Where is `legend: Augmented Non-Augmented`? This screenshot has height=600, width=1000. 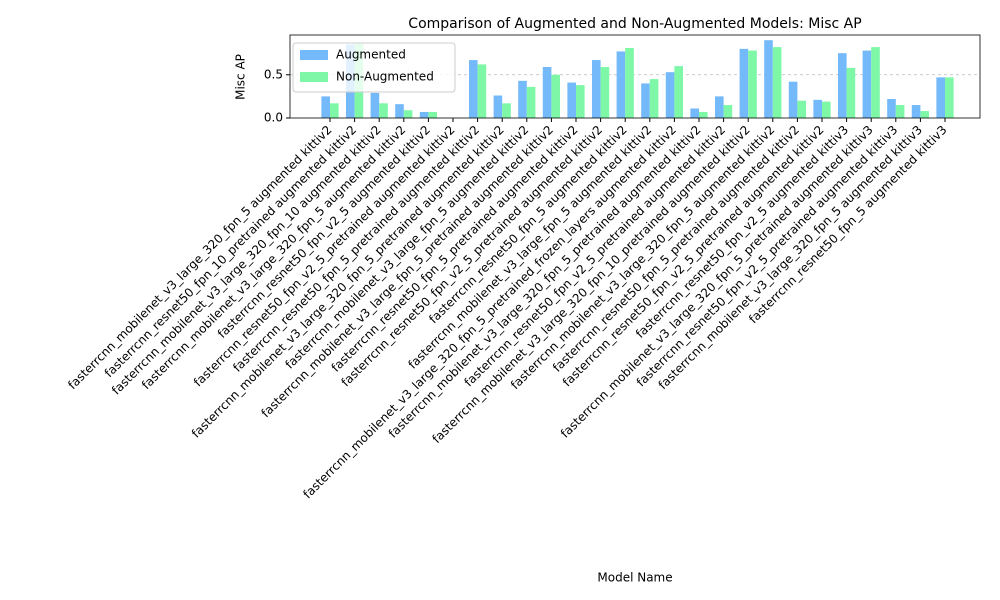
legend: Augmented Non-Augmented is located at coordinates (374, 67).